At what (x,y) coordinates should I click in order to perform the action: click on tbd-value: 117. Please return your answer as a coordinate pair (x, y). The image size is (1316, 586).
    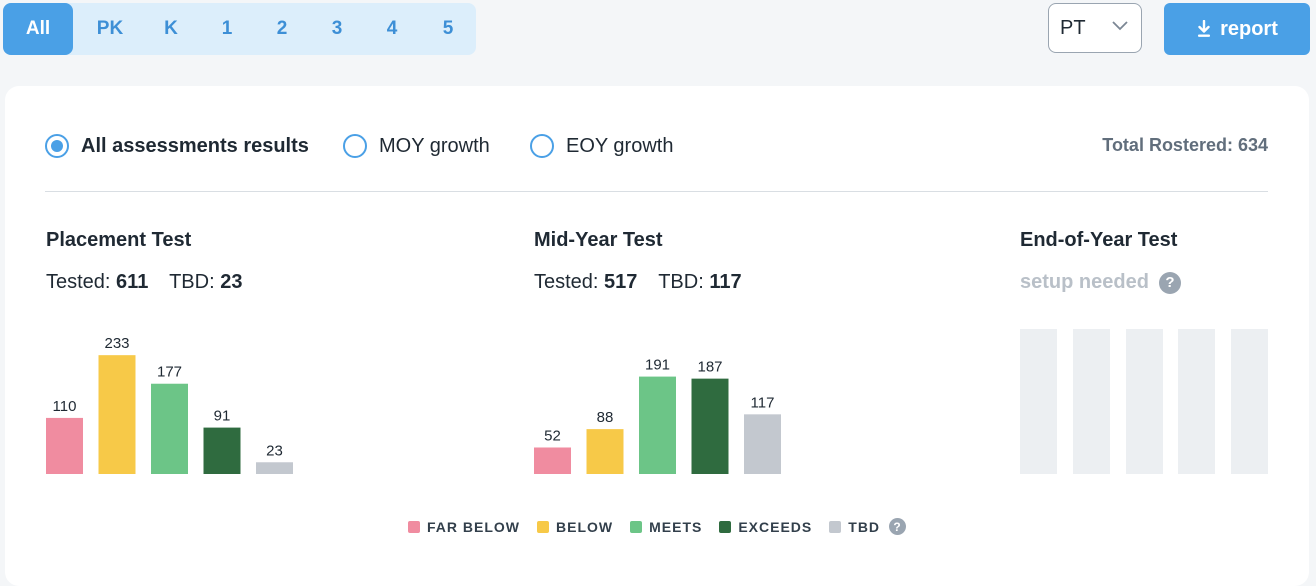
    Looking at the image, I should click on (725, 282).